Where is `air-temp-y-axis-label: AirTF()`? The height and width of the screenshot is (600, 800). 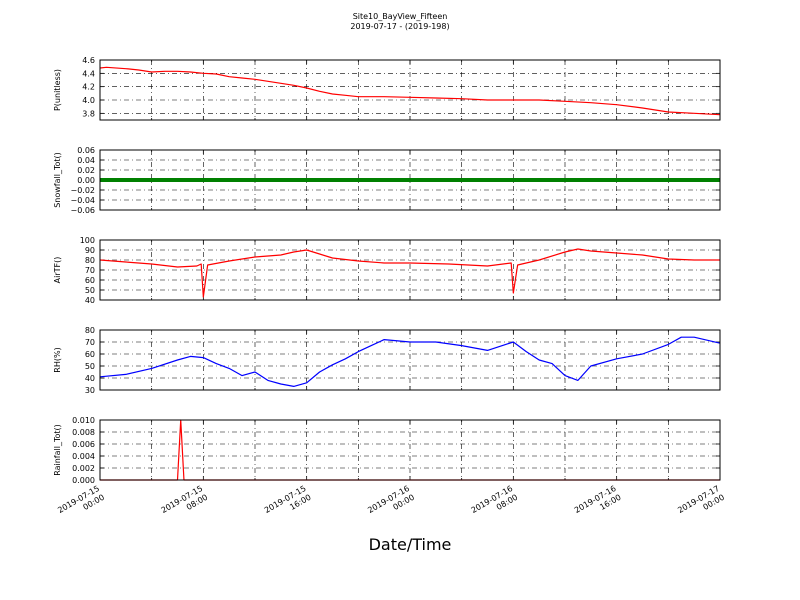
air-temp-y-axis-label: AirTF() is located at coordinates (57, 270).